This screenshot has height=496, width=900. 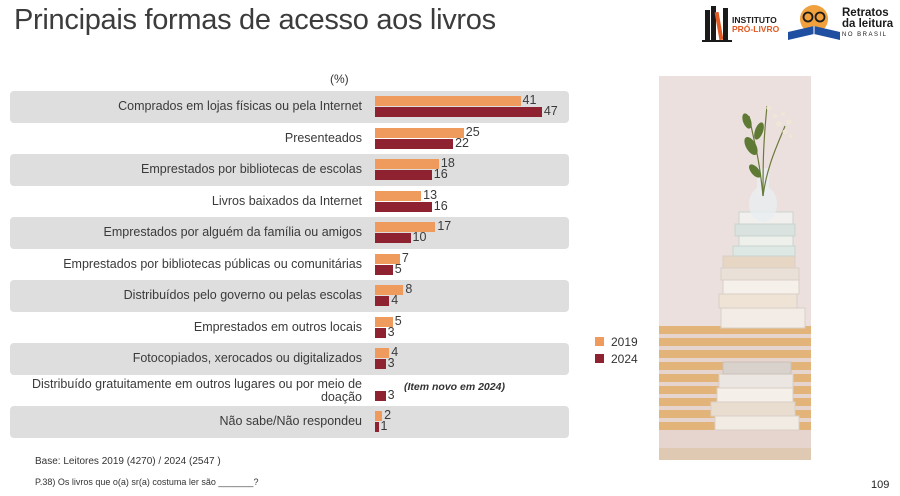 I want to click on data-label-2024: 47, so click(x=550, y=111).